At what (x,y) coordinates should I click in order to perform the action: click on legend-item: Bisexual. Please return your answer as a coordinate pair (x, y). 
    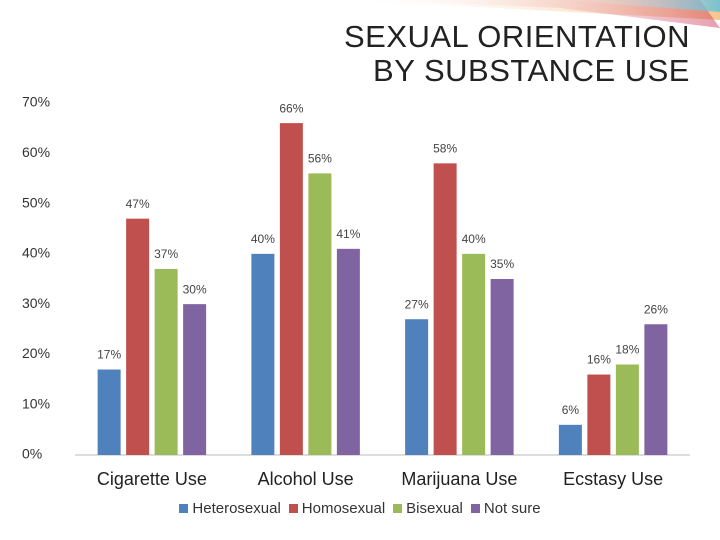
    Looking at the image, I should click on (428, 508).